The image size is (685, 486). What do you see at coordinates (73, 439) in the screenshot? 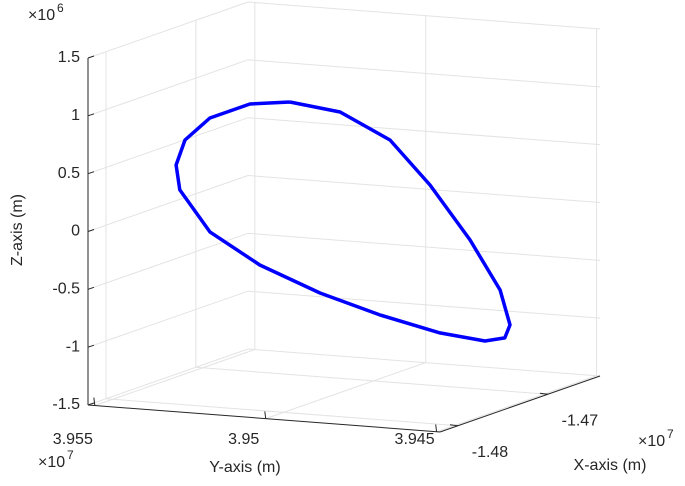
I see `y-tick-label: 3.955` at bounding box center [73, 439].